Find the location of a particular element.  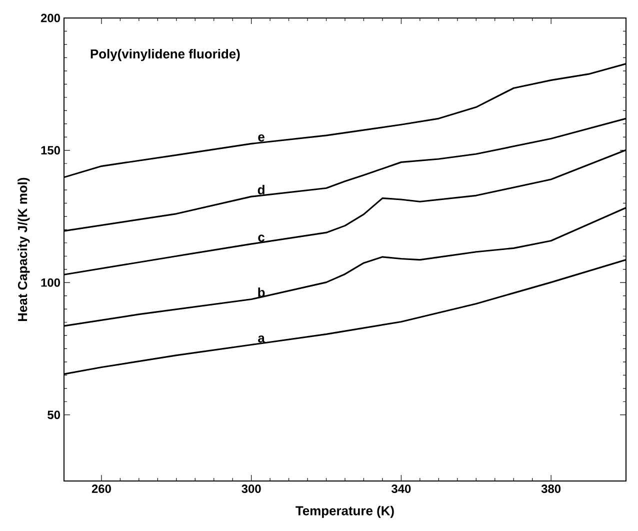

y-axis-title: Heat Capacity J/(K mol) is located at coordinates (24, 249).